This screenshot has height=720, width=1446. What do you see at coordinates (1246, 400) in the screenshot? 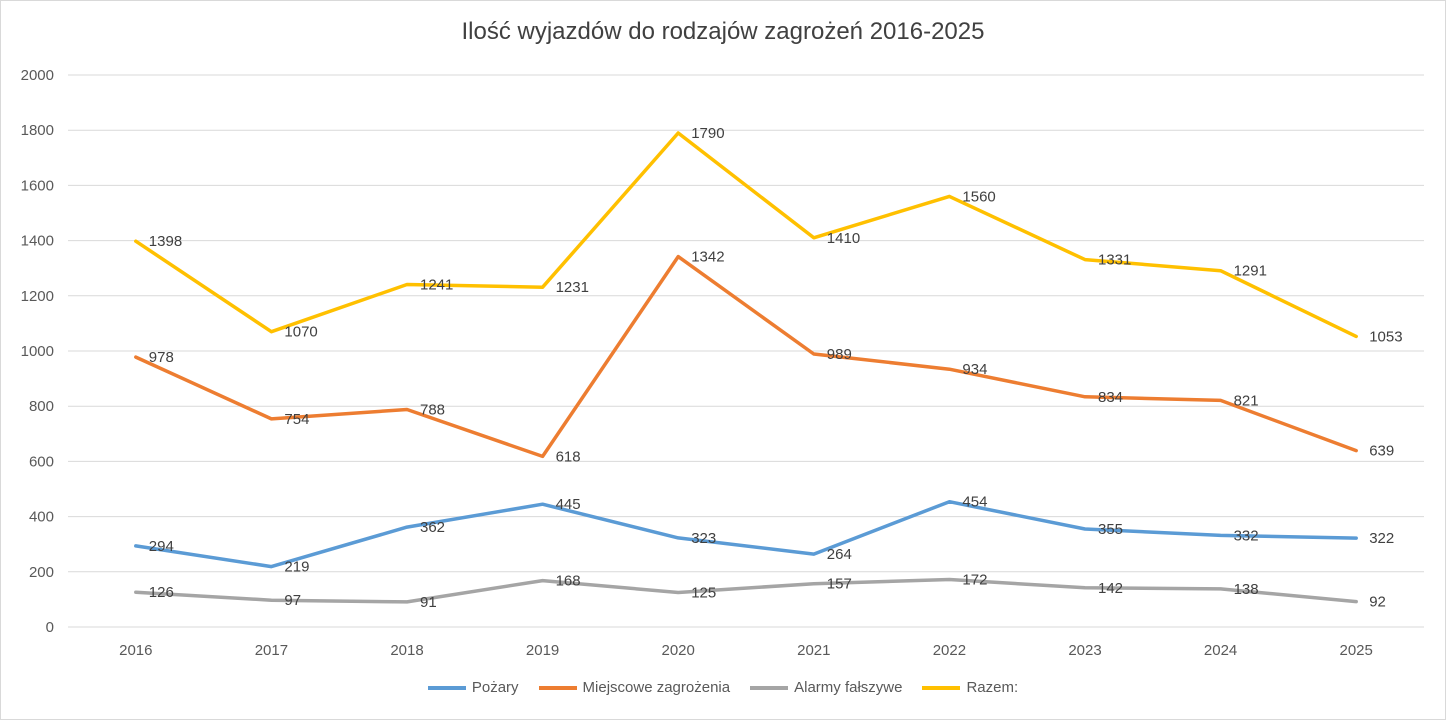
I see `data-label: 821` at bounding box center [1246, 400].